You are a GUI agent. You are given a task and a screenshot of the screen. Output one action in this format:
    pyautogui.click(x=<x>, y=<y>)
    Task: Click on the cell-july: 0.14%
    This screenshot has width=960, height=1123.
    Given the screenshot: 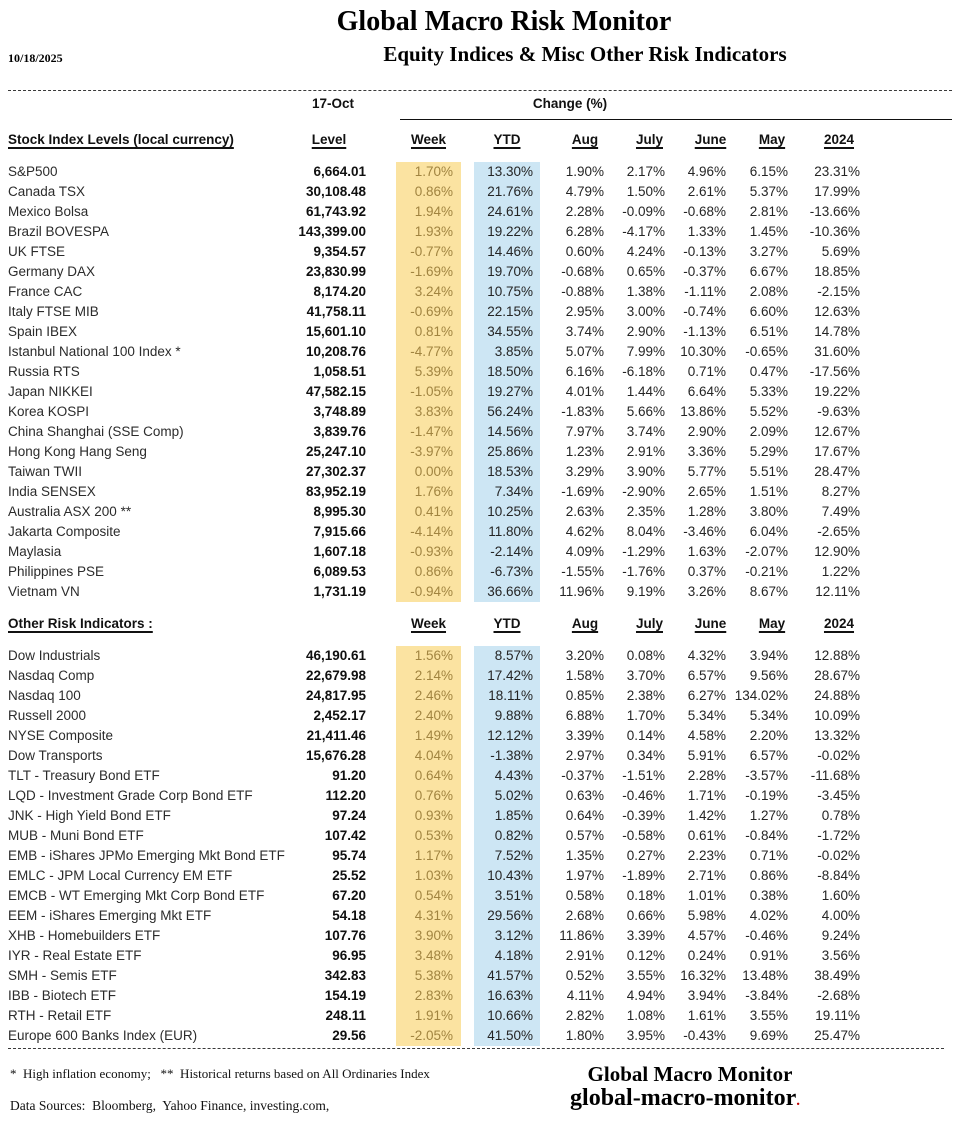 What is the action you would take?
    pyautogui.click(x=645, y=735)
    